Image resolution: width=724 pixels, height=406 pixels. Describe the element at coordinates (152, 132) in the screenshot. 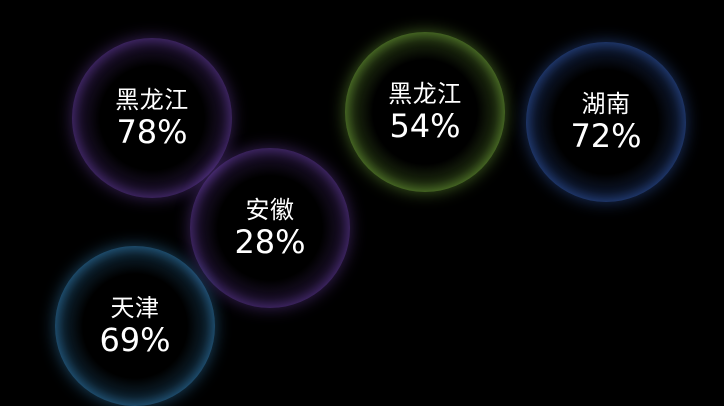

I see `bubble-value: 78%` at that location.